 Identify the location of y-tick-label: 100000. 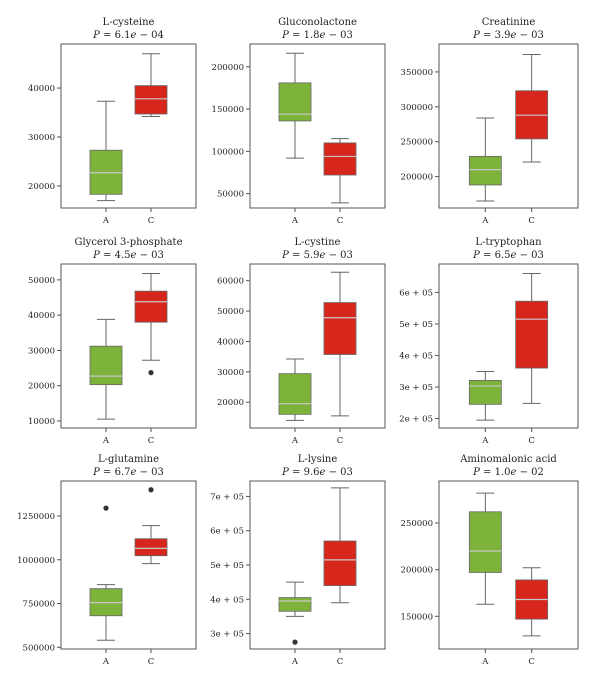
(228, 152).